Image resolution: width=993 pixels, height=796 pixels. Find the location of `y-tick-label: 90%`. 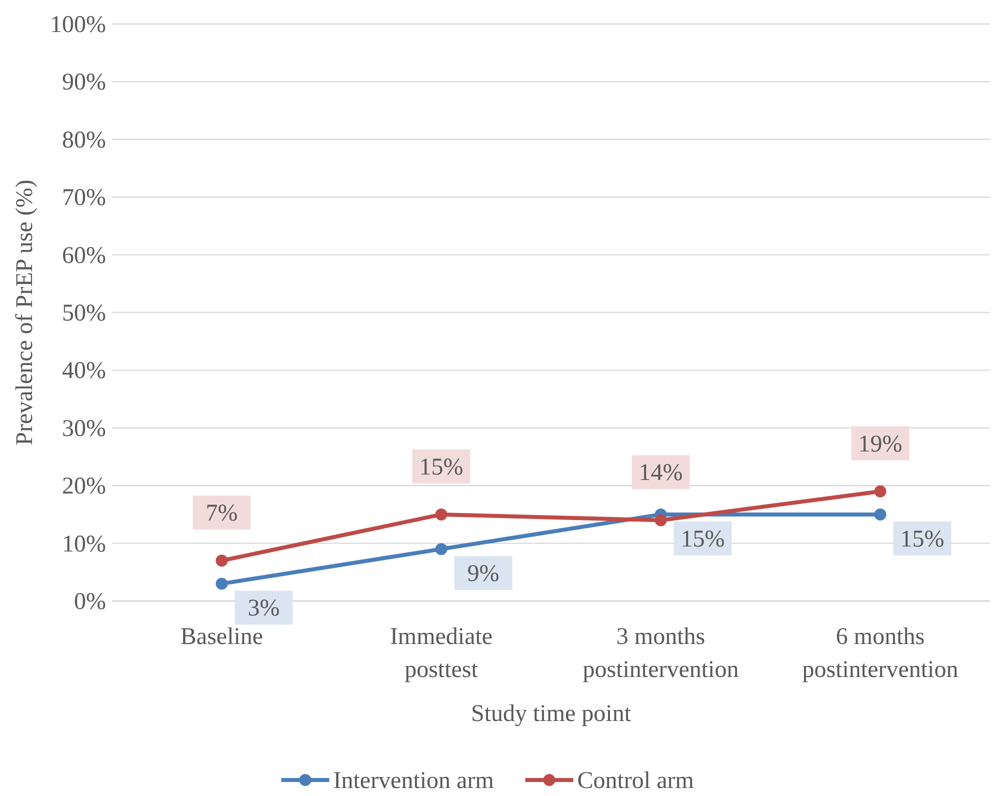

y-tick-label: 90% is located at coordinates (84, 83).